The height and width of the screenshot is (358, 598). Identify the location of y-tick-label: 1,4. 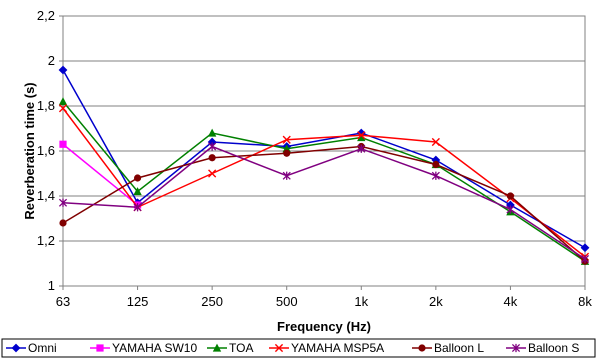
(46, 195).